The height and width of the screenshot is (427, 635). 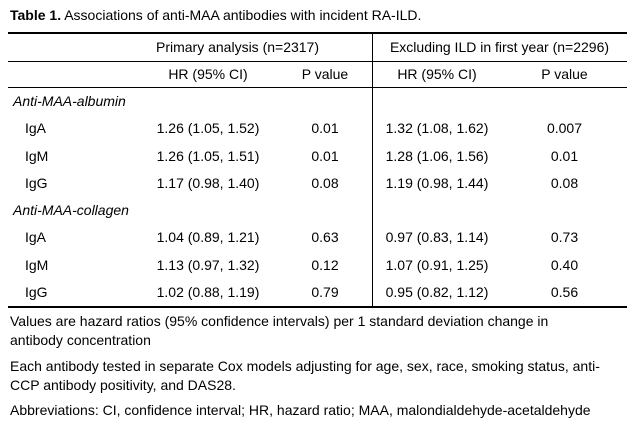 What do you see at coordinates (208, 182) in the screenshot?
I see `hr-primary-value: 1.17 (0.98, 1.40)` at bounding box center [208, 182].